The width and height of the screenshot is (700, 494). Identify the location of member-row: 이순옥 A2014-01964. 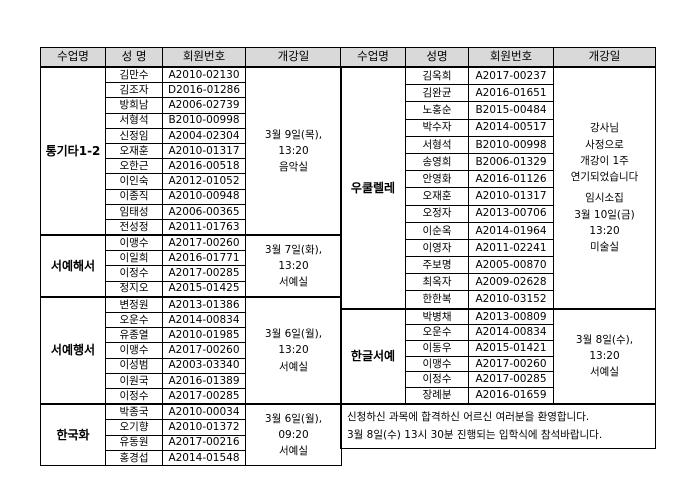
(498, 230).